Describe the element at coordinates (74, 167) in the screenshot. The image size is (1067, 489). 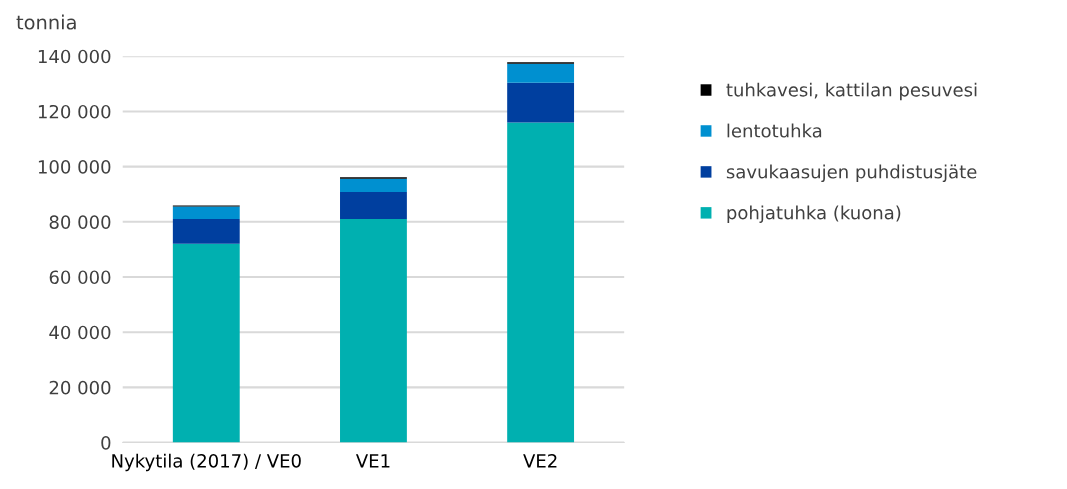
I see `y-tick-label: 100 000` at that location.